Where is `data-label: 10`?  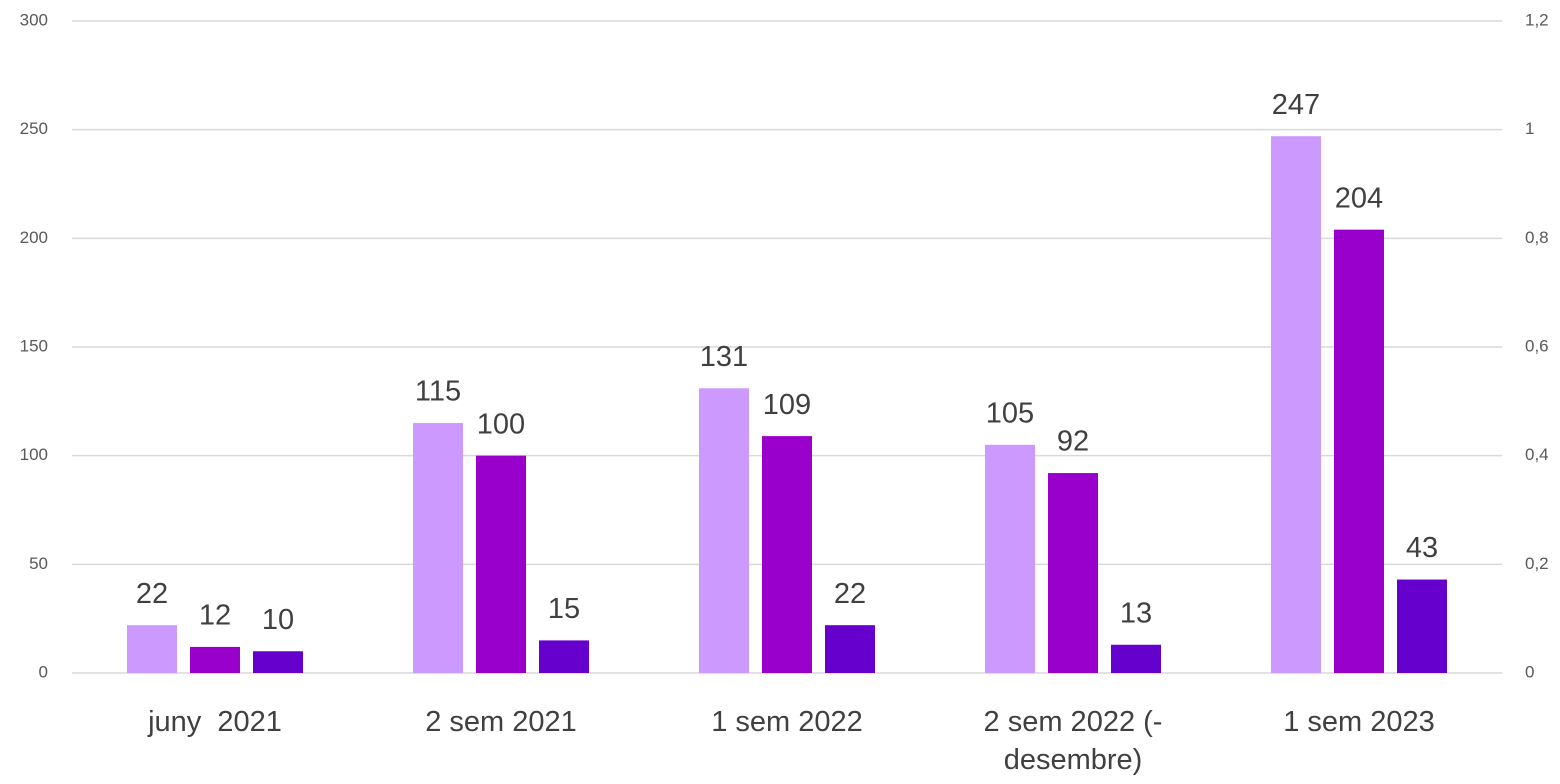 data-label: 10 is located at coordinates (278, 620).